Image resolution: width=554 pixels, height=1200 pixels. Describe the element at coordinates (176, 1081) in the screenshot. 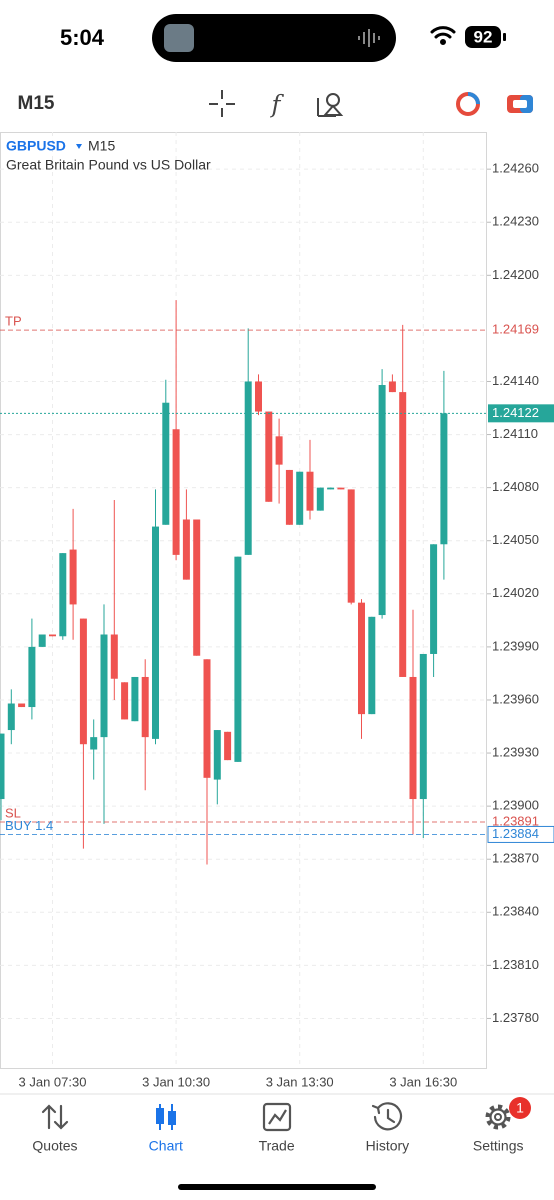

I see `x-tick-label: 3 Jan 10:30` at that location.